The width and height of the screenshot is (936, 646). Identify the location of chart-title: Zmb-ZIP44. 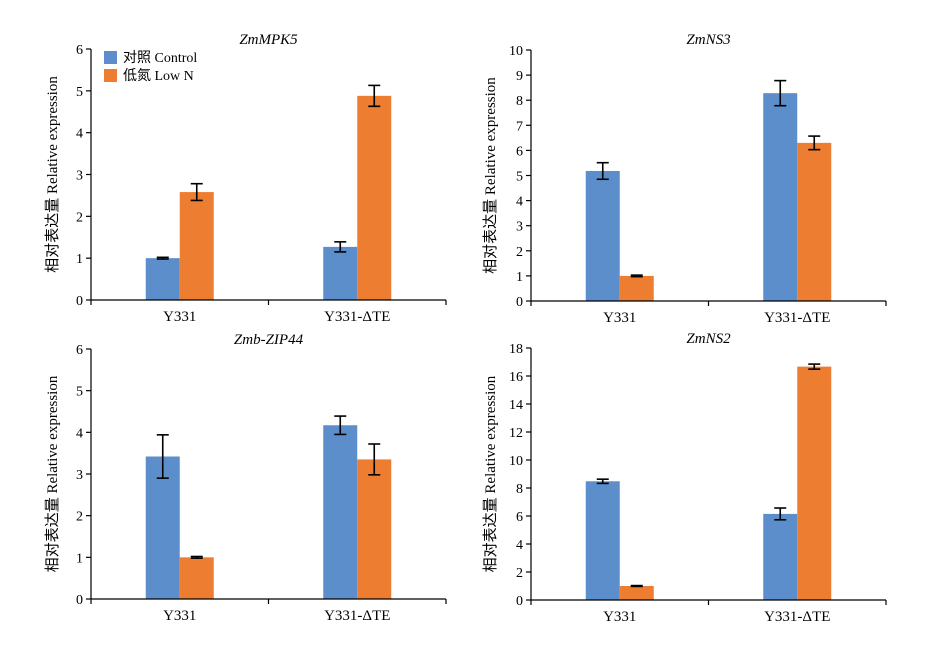
(269, 340).